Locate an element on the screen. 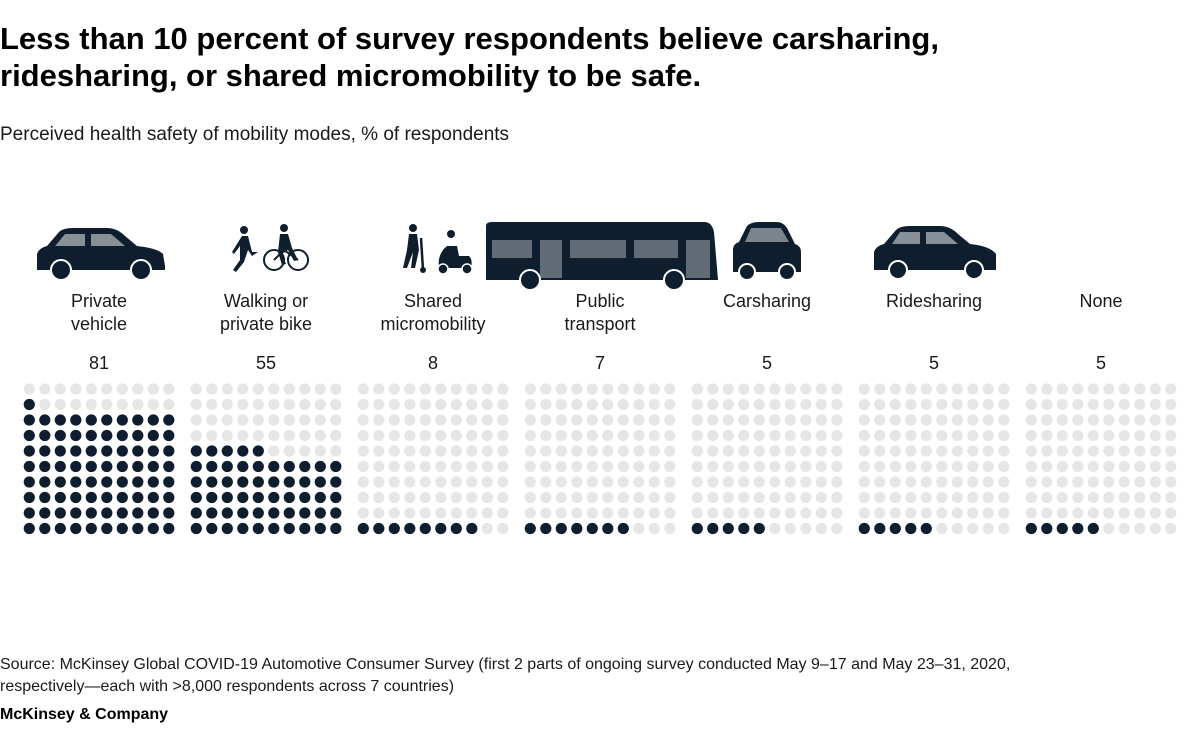 This screenshot has height=750, width=1200. category-label: Ridesharing is located at coordinates (934, 301).